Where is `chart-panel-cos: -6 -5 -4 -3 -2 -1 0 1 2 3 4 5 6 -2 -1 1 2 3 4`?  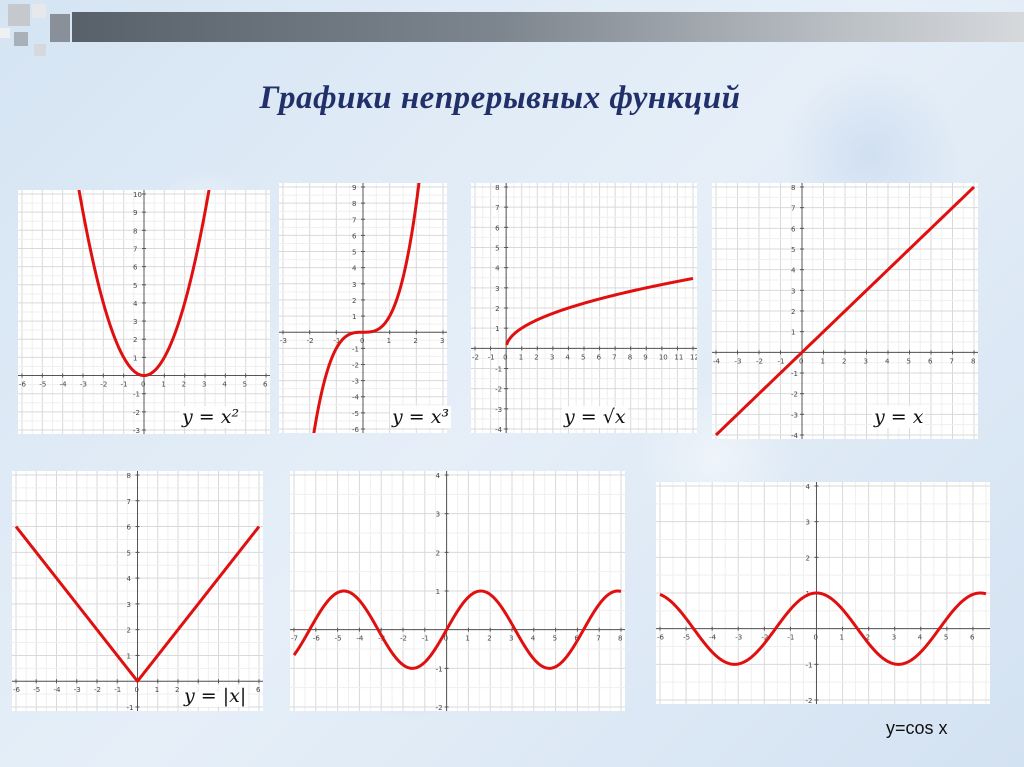
chart-panel-cos: -6 -5 -4 -3 -2 -1 0 1 2 3 4 5 6 -2 -1 1 2 3 4 is located at coordinates (823, 593).